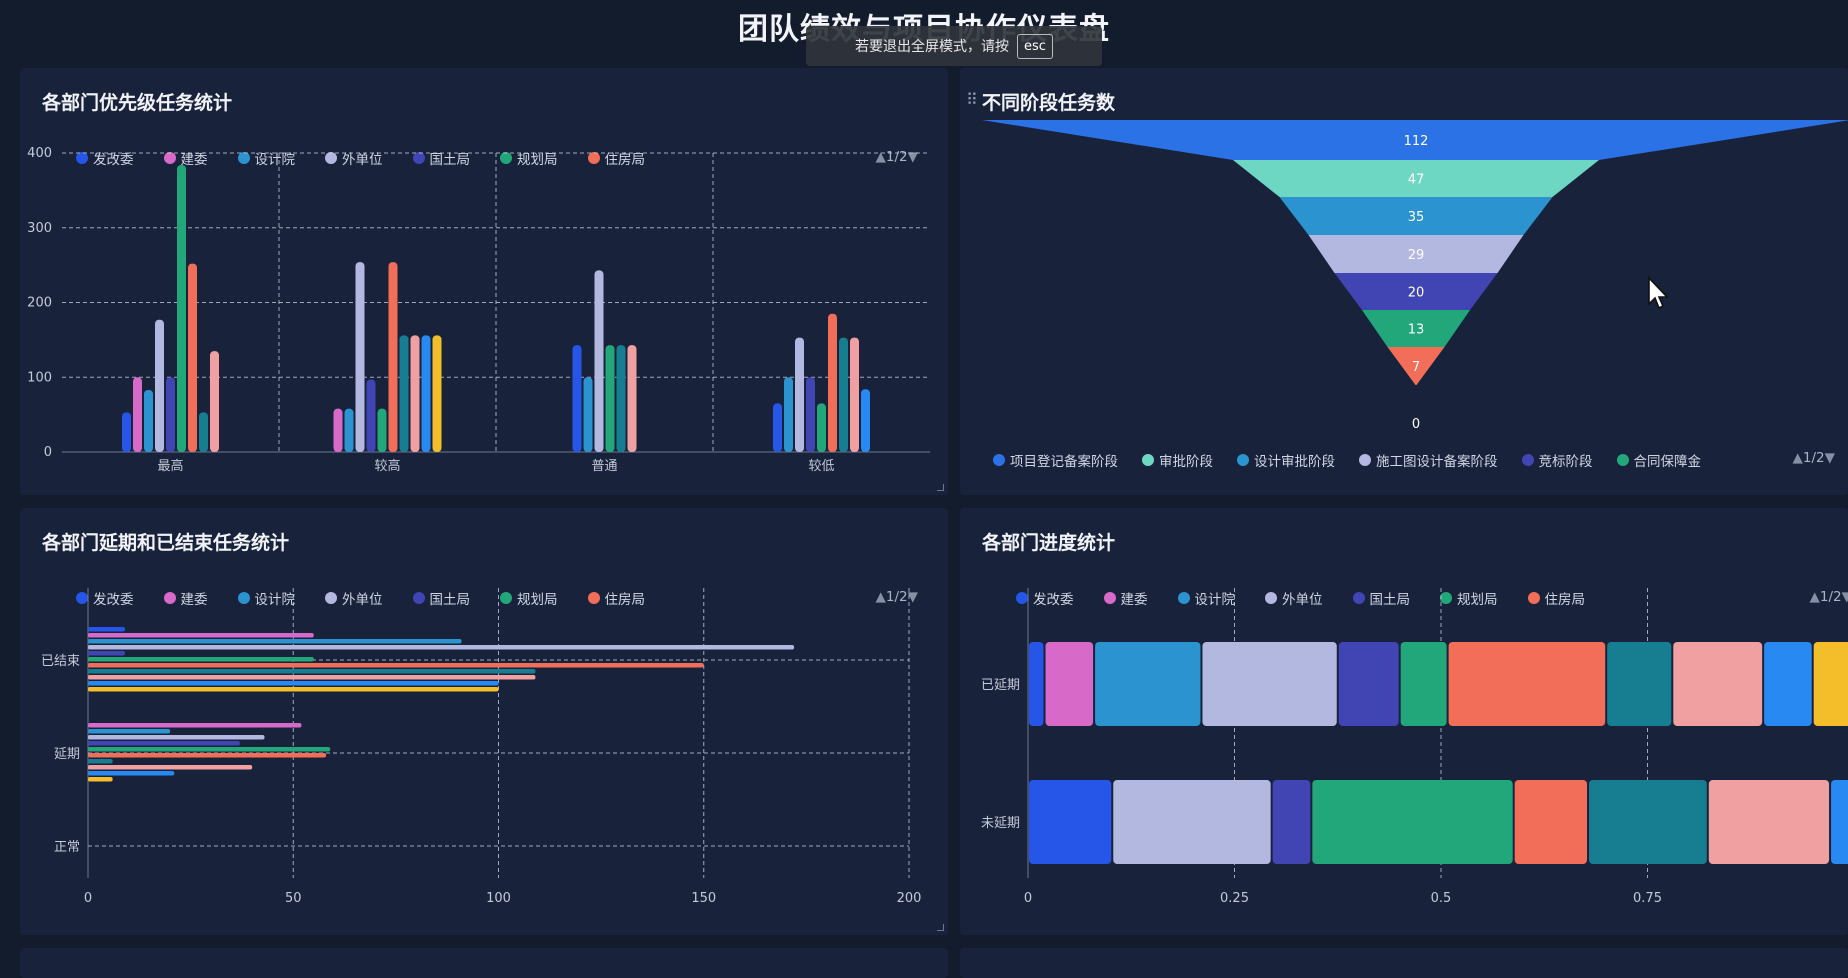 The height and width of the screenshot is (978, 1848). What do you see at coordinates (484, 963) in the screenshot?
I see `next-panel-left-edge` at bounding box center [484, 963].